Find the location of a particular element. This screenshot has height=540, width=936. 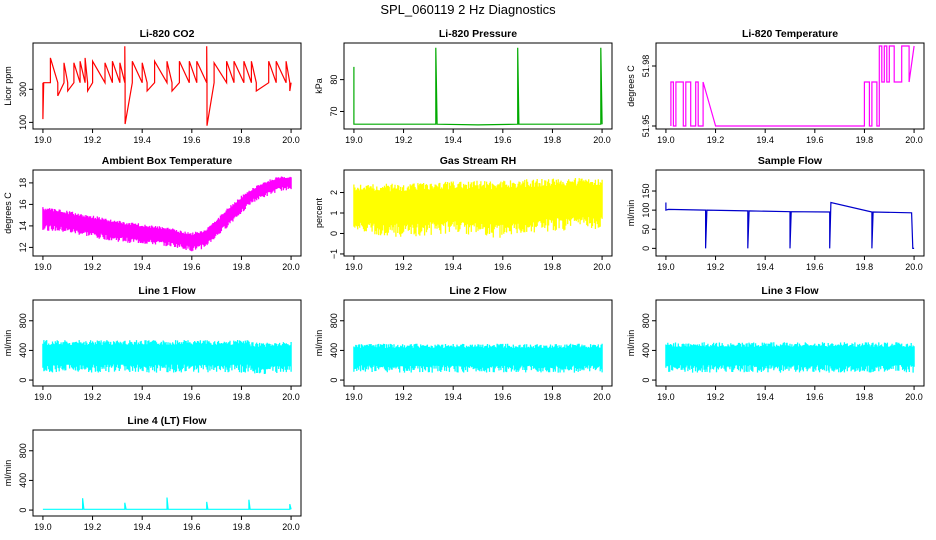

y-axis-label: percent is located at coordinates (319, 212).